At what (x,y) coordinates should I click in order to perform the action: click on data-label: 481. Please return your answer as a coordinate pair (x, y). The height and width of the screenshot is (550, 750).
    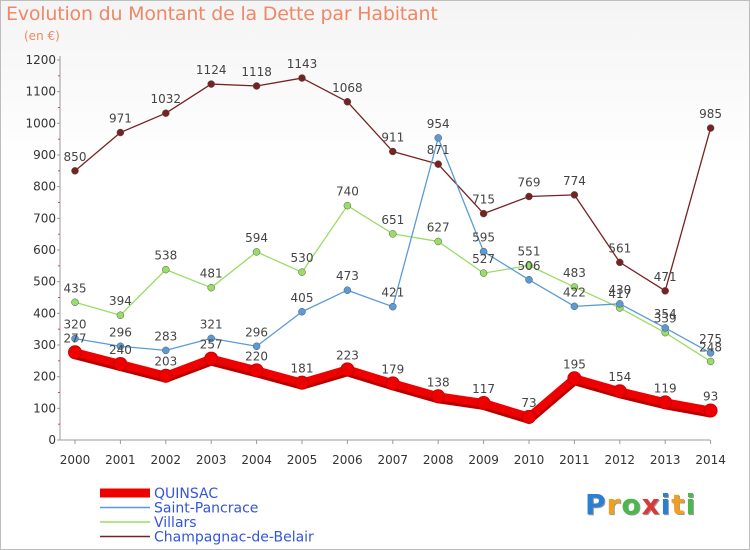
    Looking at the image, I should click on (211, 274).